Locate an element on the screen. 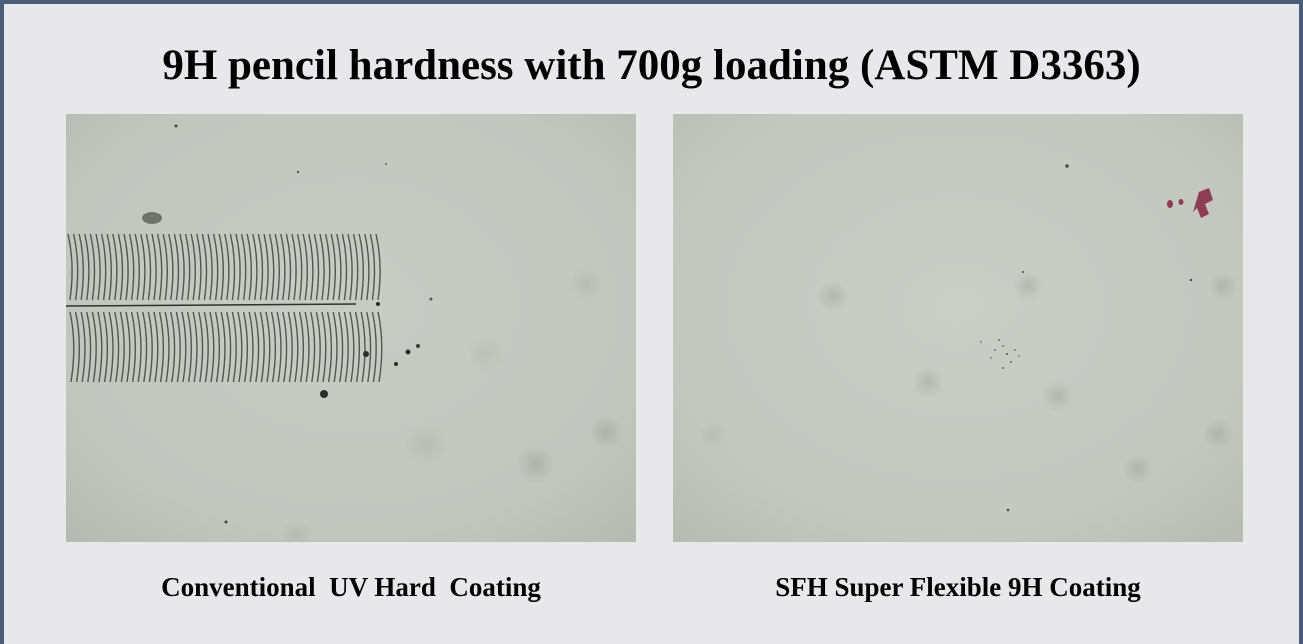 Image resolution: width=1303 pixels, height=644 pixels. conventional-coating-caption: Conventional UV Hard Coating is located at coordinates (351, 587).